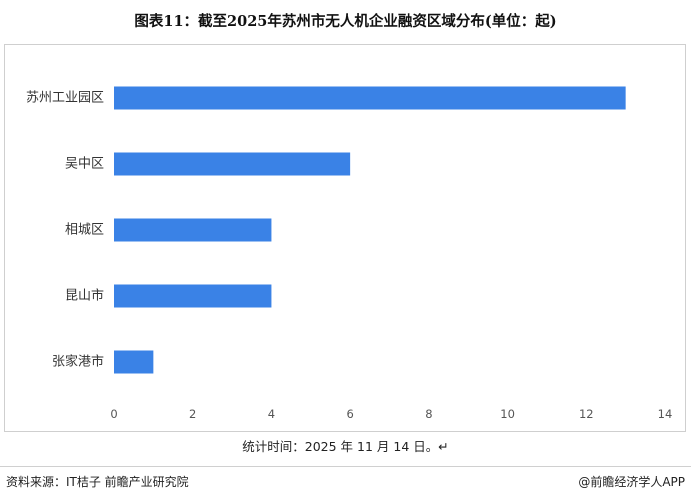  What do you see at coordinates (345, 21) in the screenshot?
I see `chart-title: 图表11：截至2025年苏州市无人机企业融资区域分布(单位：起)` at bounding box center [345, 21].